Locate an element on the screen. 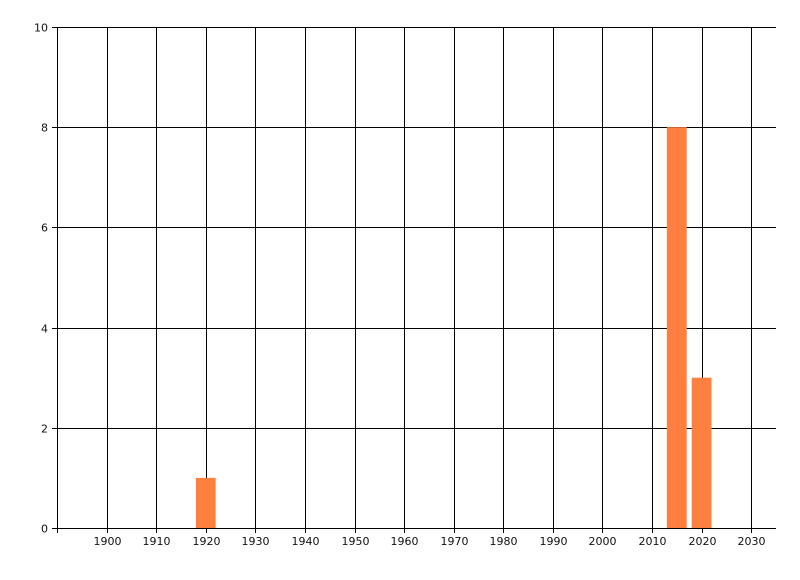 Image resolution: width=800 pixels, height=580 pixels. x-tick-label: 1950 is located at coordinates (356, 541).